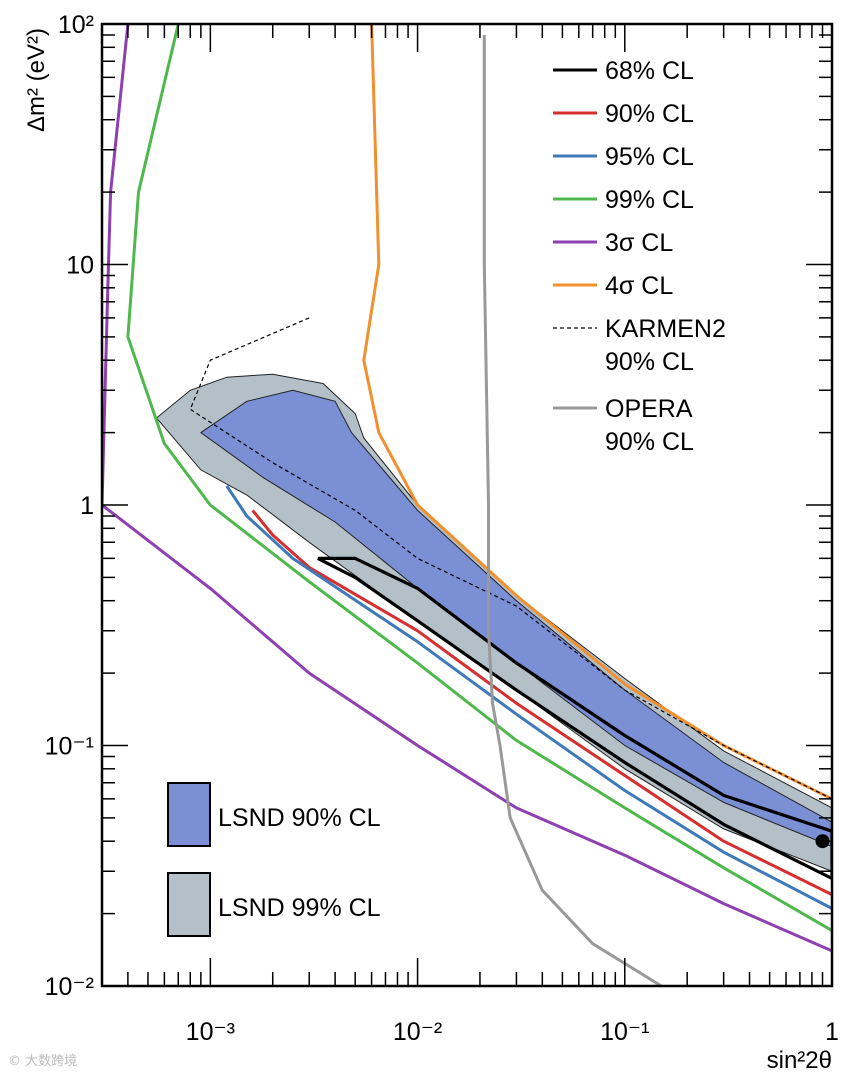 Image resolution: width=854 pixels, height=1078 pixels. I want to click on legend-label-68-cl: 68% CL, so click(649, 71).